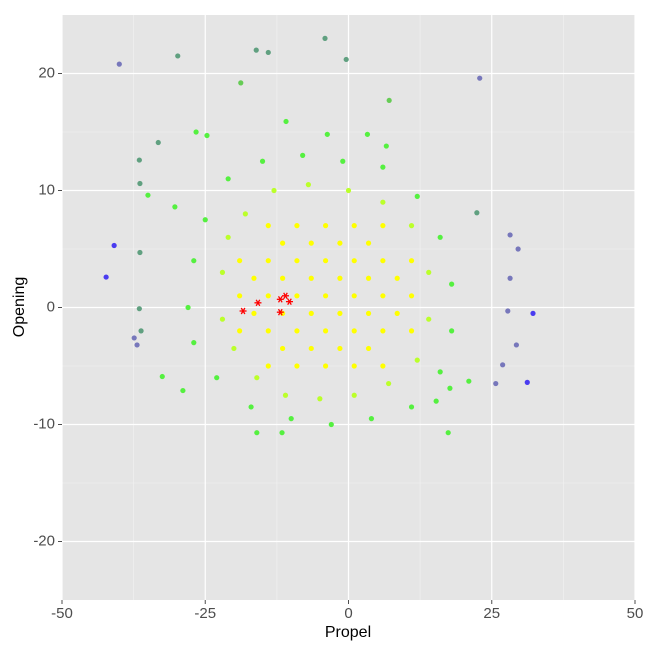 The width and height of the screenshot is (650, 650). I want to click on x-axis-title: Propel, so click(348, 632).